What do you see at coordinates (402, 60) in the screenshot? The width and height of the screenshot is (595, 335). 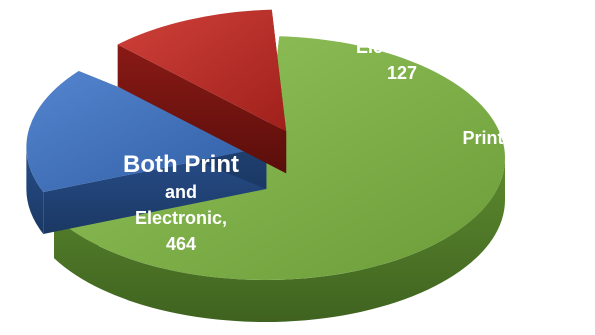 I see `pie-slice-electronic-label: Electronic, 127` at bounding box center [402, 60].